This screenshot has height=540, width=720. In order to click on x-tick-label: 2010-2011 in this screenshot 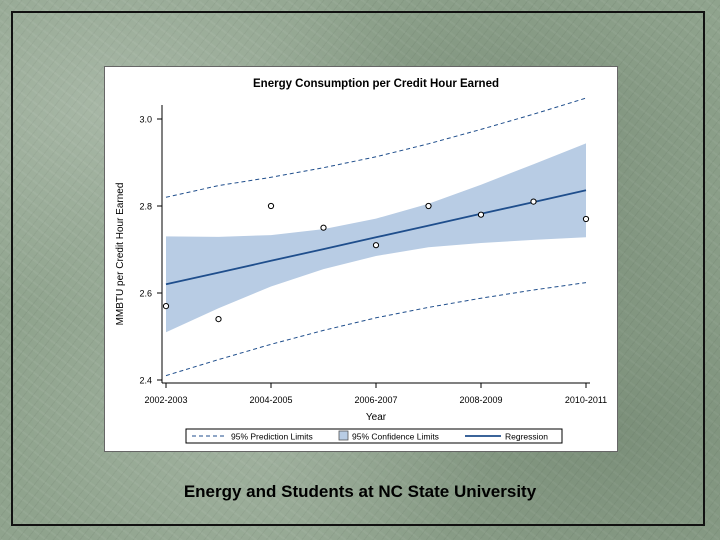, I will do `click(586, 400)`.